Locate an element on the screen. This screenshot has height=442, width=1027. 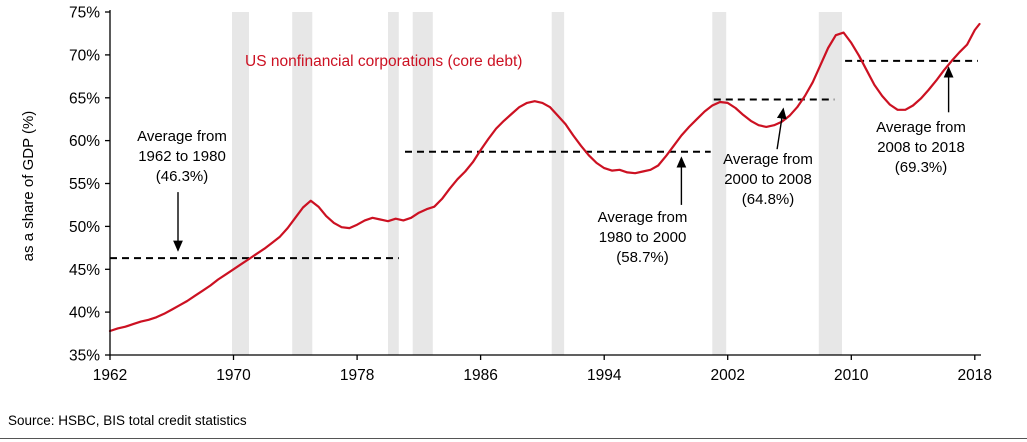
x-tick-label: 2010 is located at coordinates (851, 375).